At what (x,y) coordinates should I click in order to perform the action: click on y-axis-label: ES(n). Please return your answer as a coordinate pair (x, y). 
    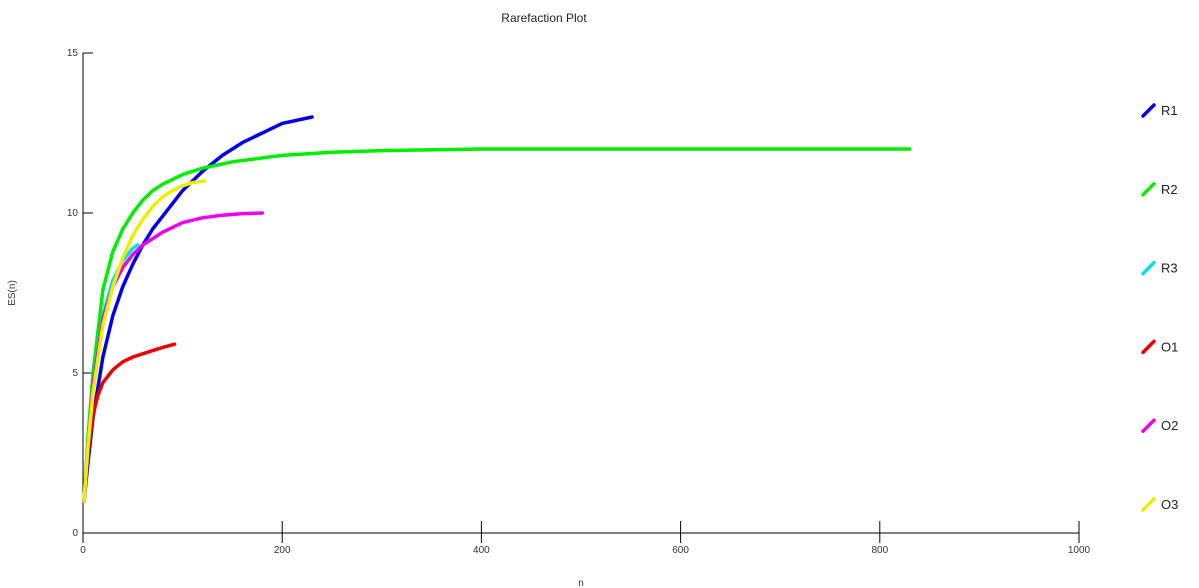
    Looking at the image, I should click on (12, 293).